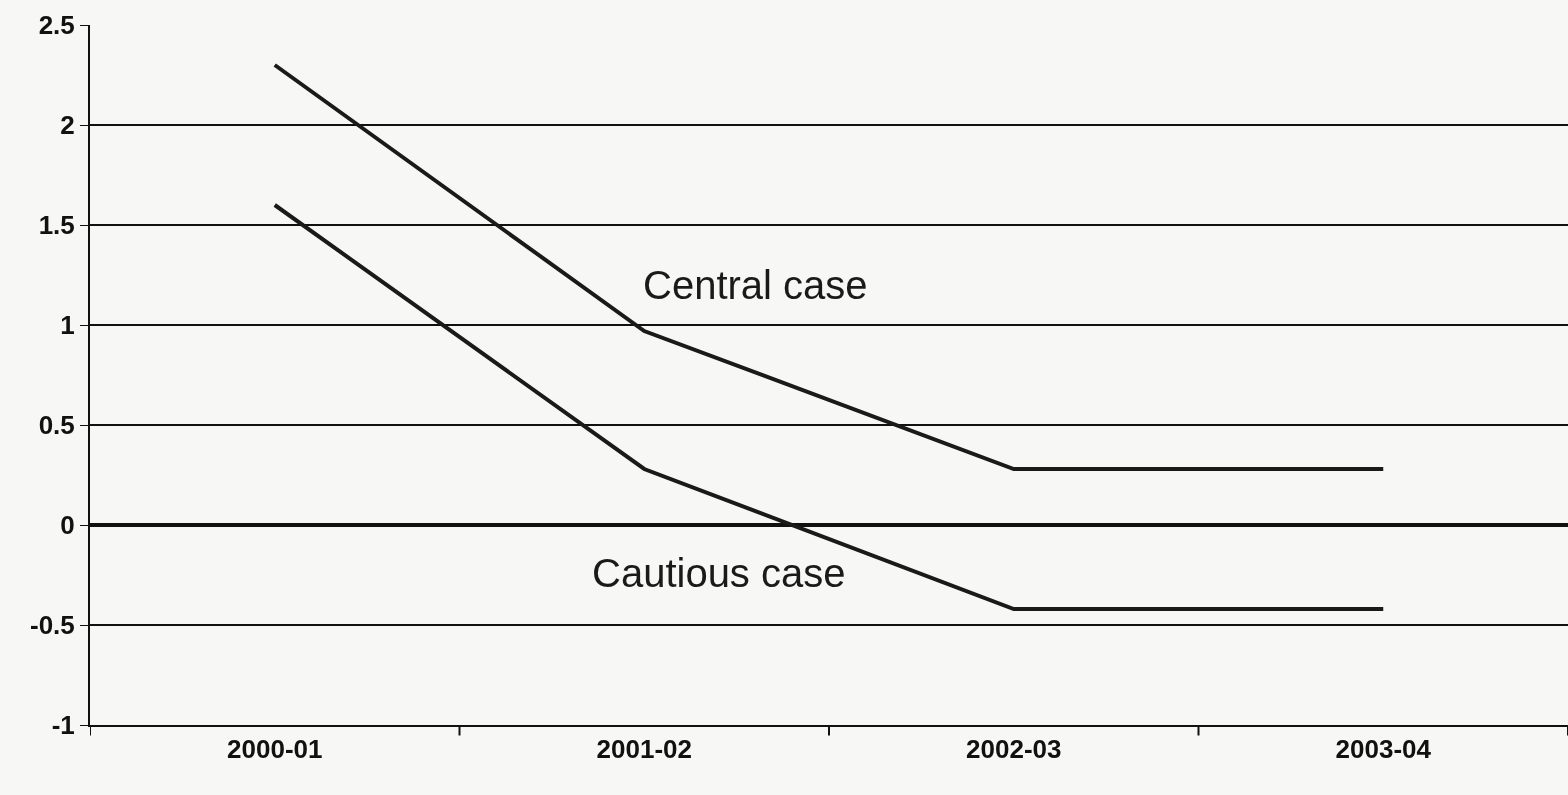 The image size is (1568, 795). Describe the element at coordinates (56, 25) in the screenshot. I see `y-tick-label: 2.5` at that location.